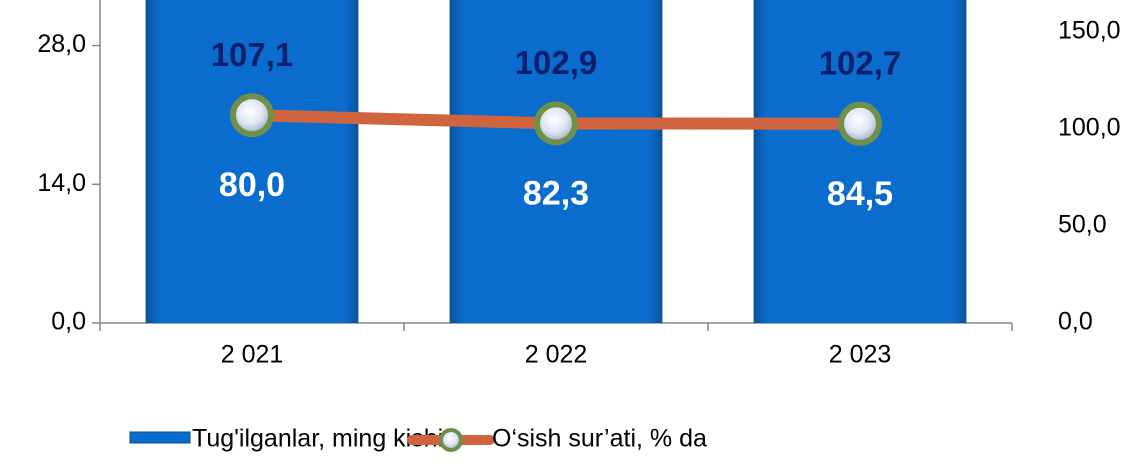 The image size is (1129, 464). What do you see at coordinates (1089, 31) in the screenshot?
I see `y2-tick-label: 150,0` at bounding box center [1089, 31].